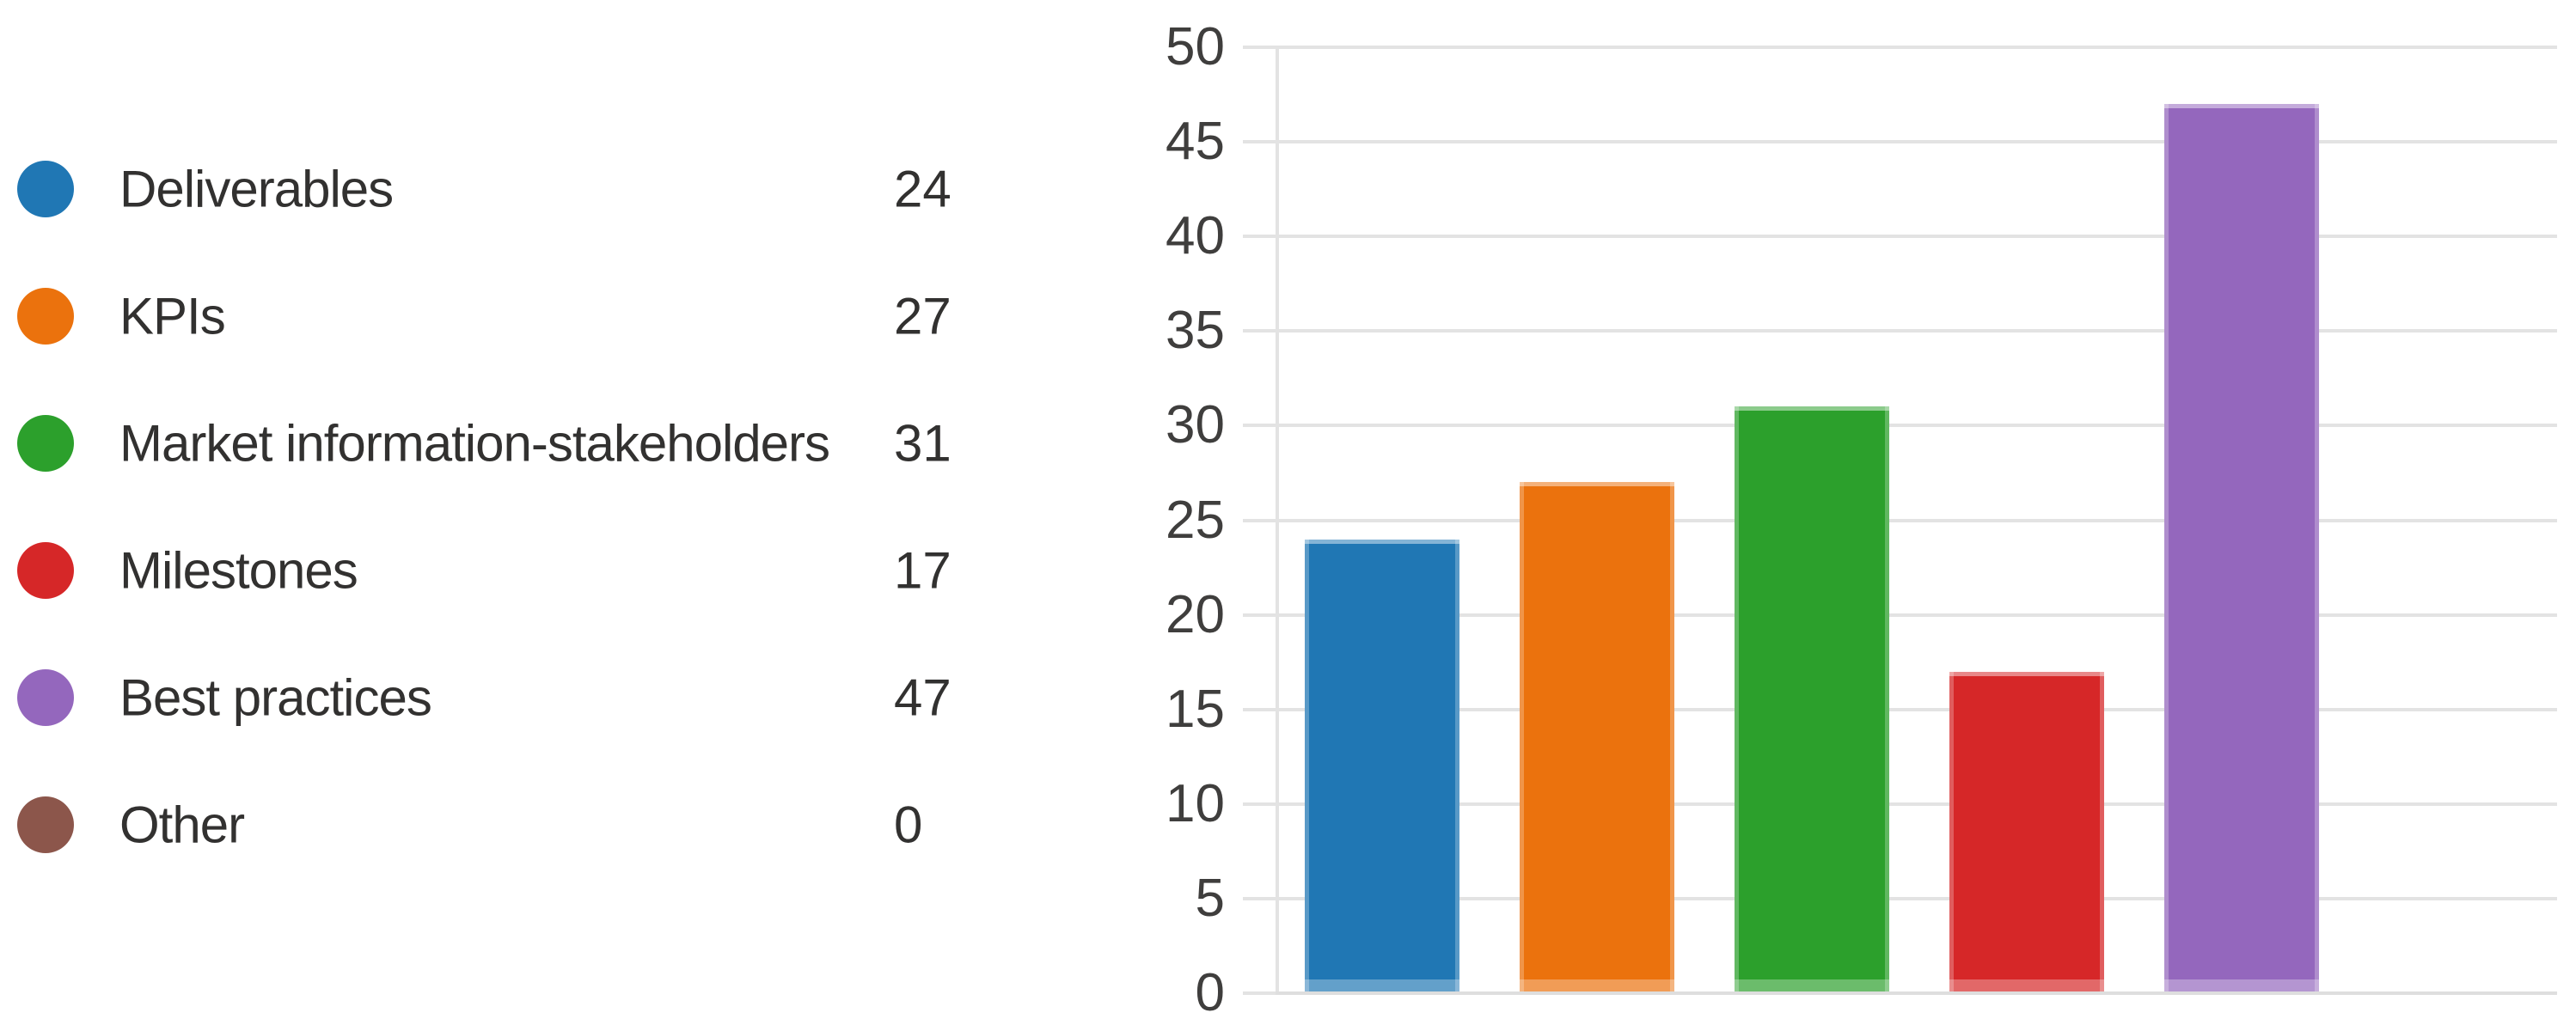 This screenshot has height=1031, width=2576. Describe the element at coordinates (1195, 142) in the screenshot. I see `y-axis-tick-label: 45` at that location.